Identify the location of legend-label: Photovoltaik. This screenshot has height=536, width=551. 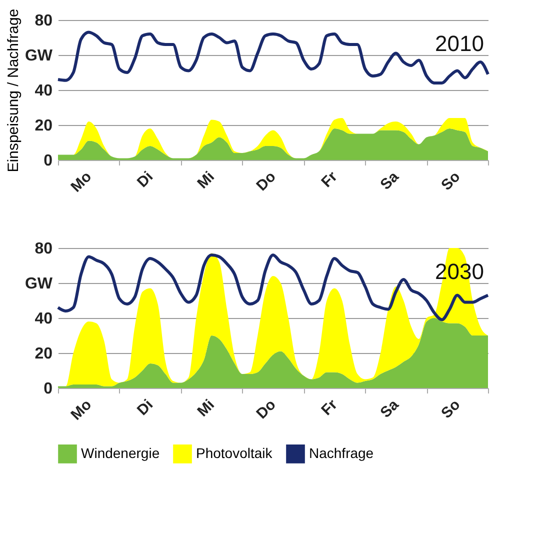
(235, 452).